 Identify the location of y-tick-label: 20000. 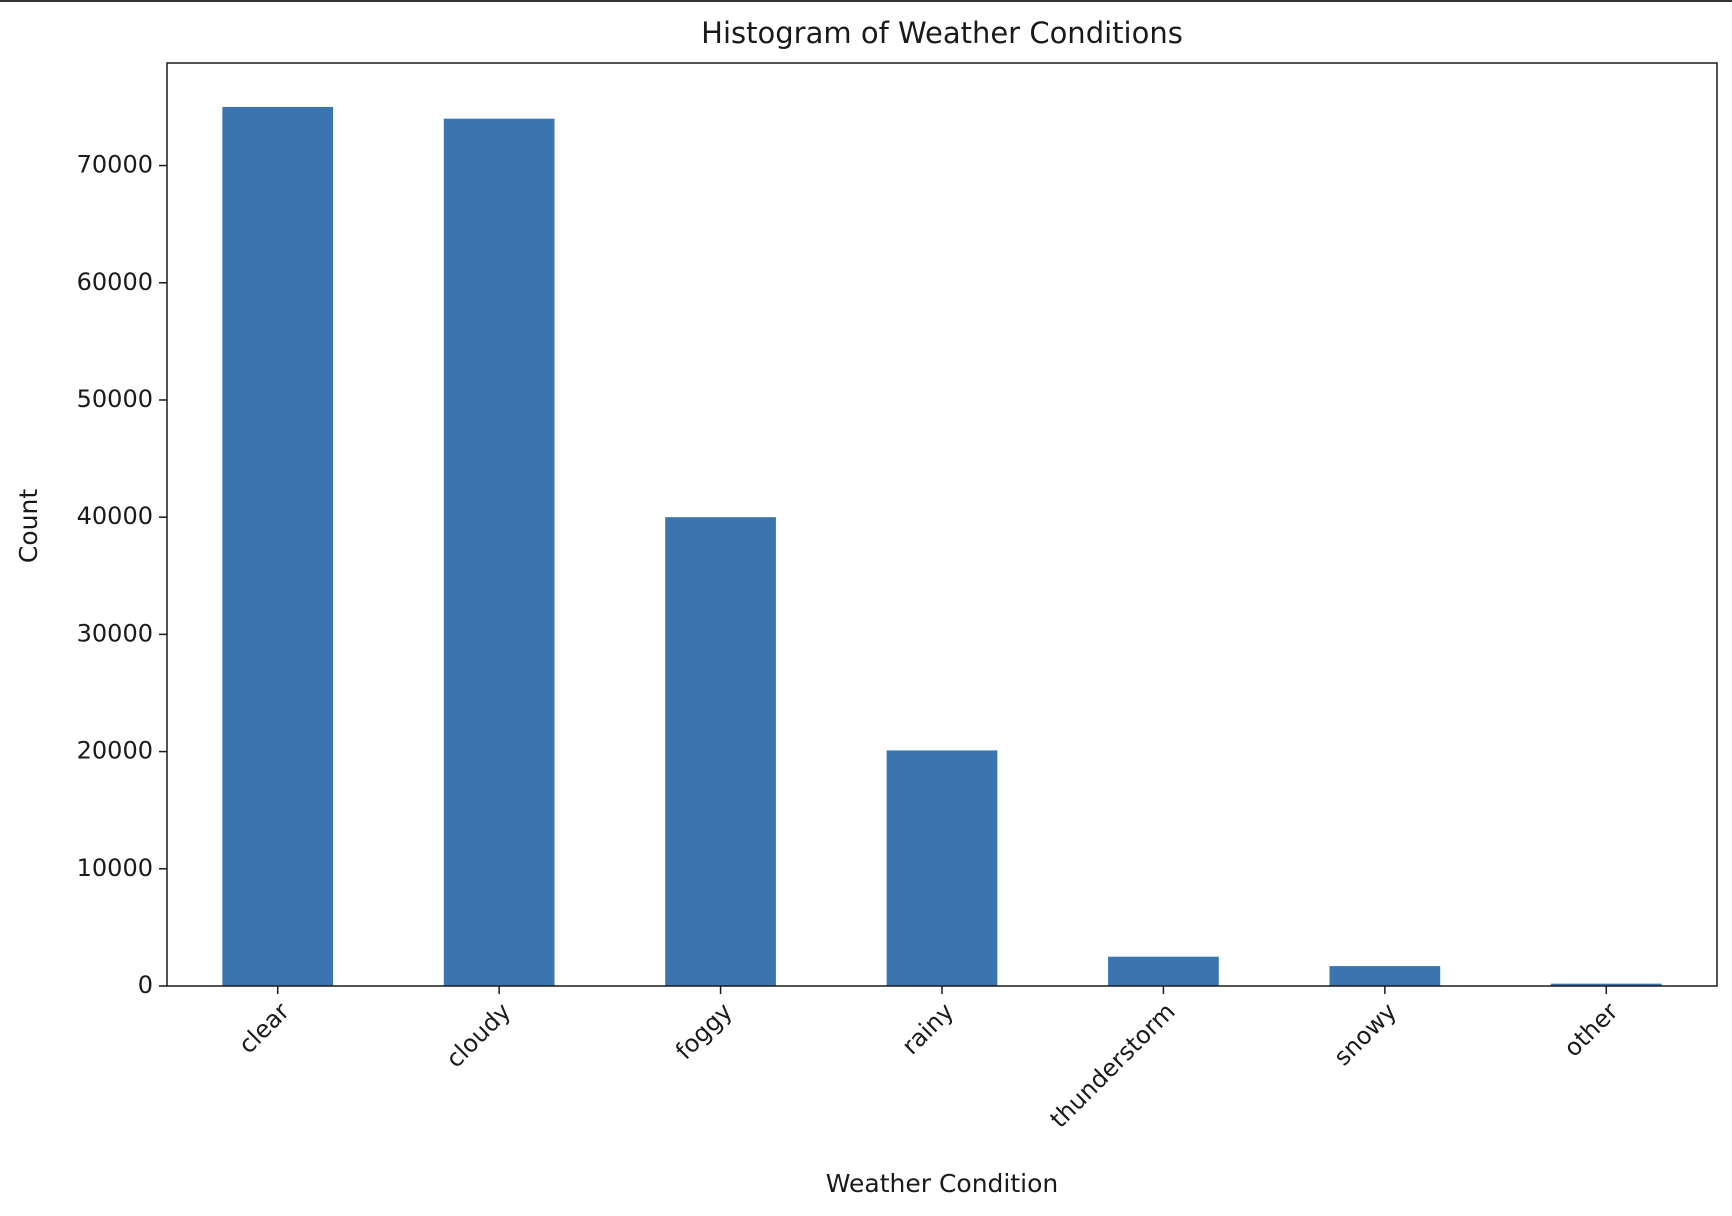
(115, 751).